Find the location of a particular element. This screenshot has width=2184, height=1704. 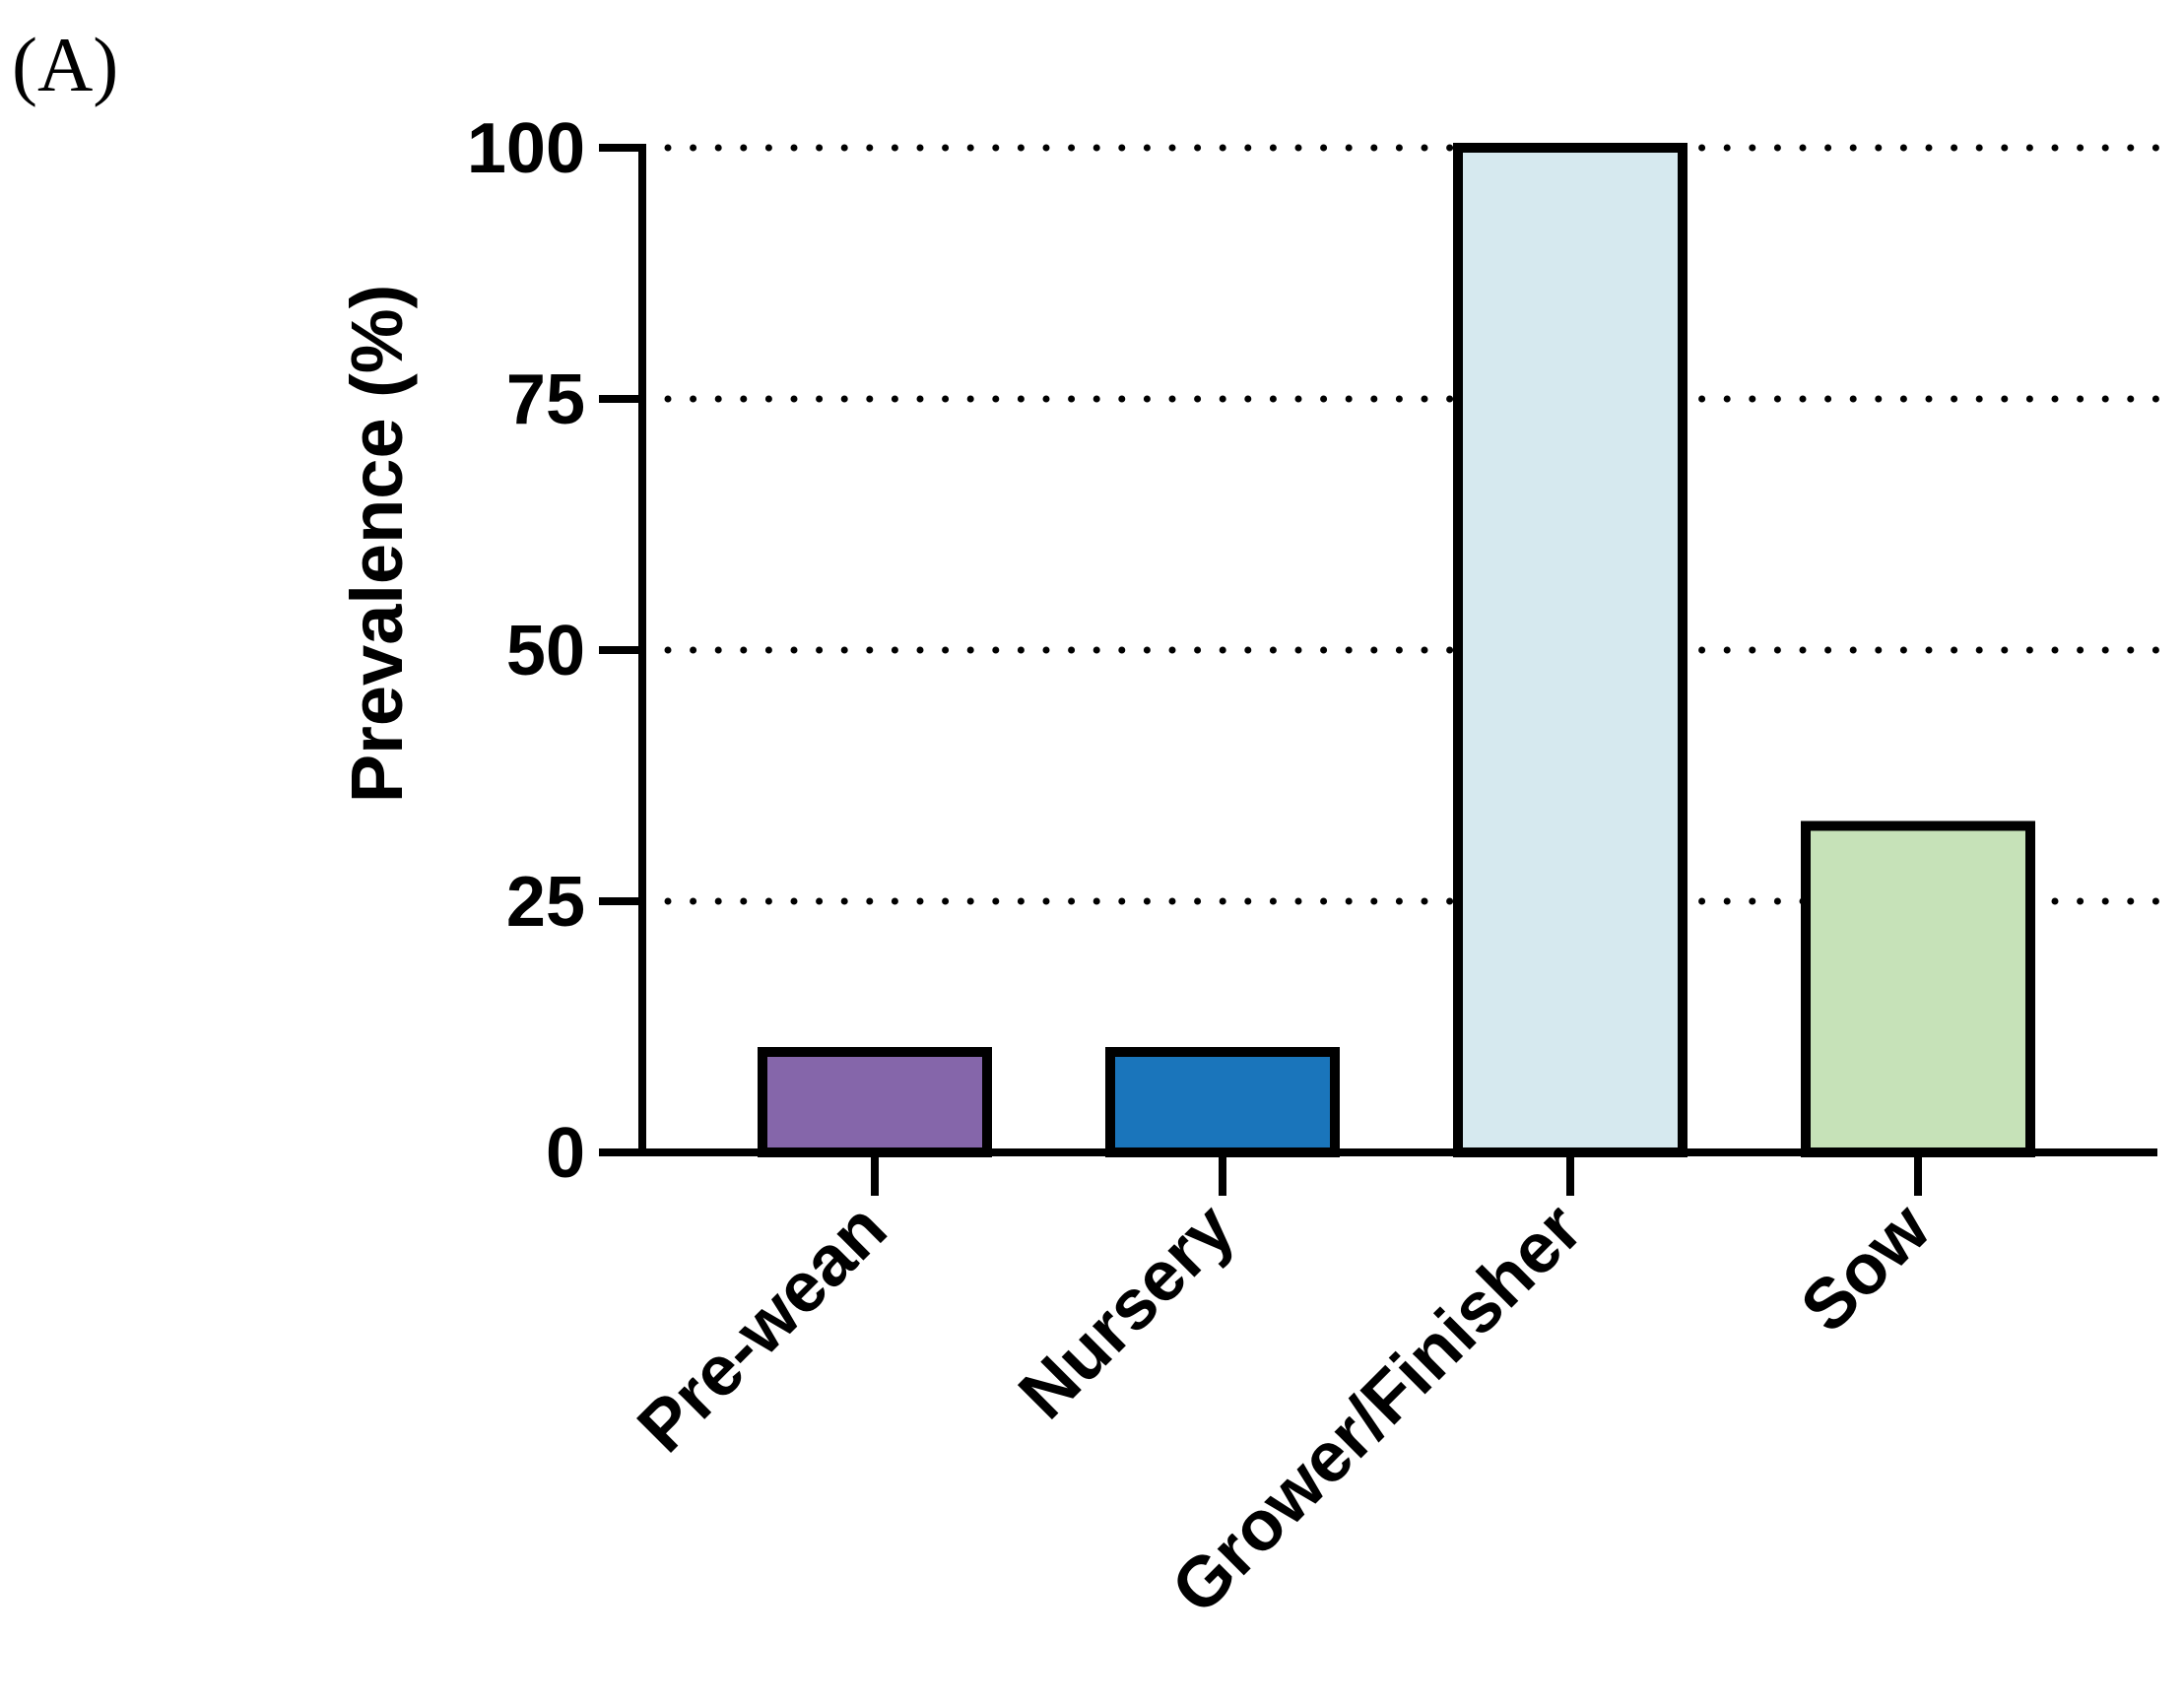

x-tick-label-nursery: Nursery is located at coordinates (1126, 1311).